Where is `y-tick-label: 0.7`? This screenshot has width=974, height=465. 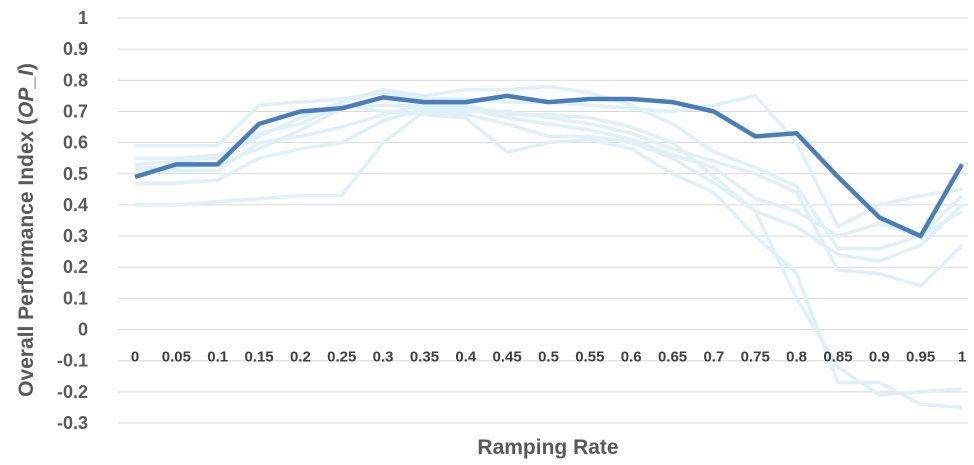
y-tick-label: 0.7 is located at coordinates (75, 111).